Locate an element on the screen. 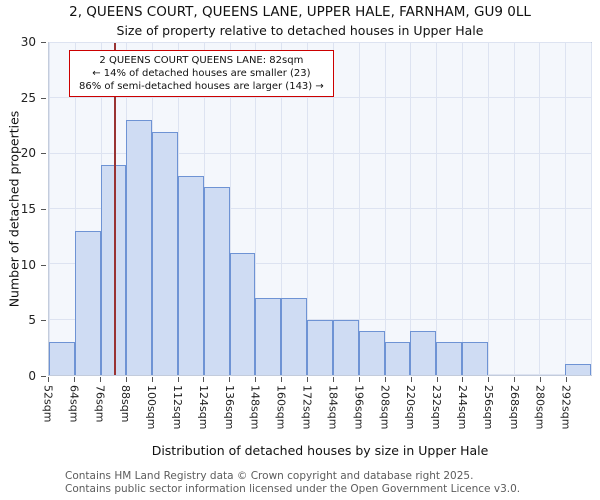 This screenshot has width=600, height=500. x-tick-label: 232sqm is located at coordinates (437, 407).